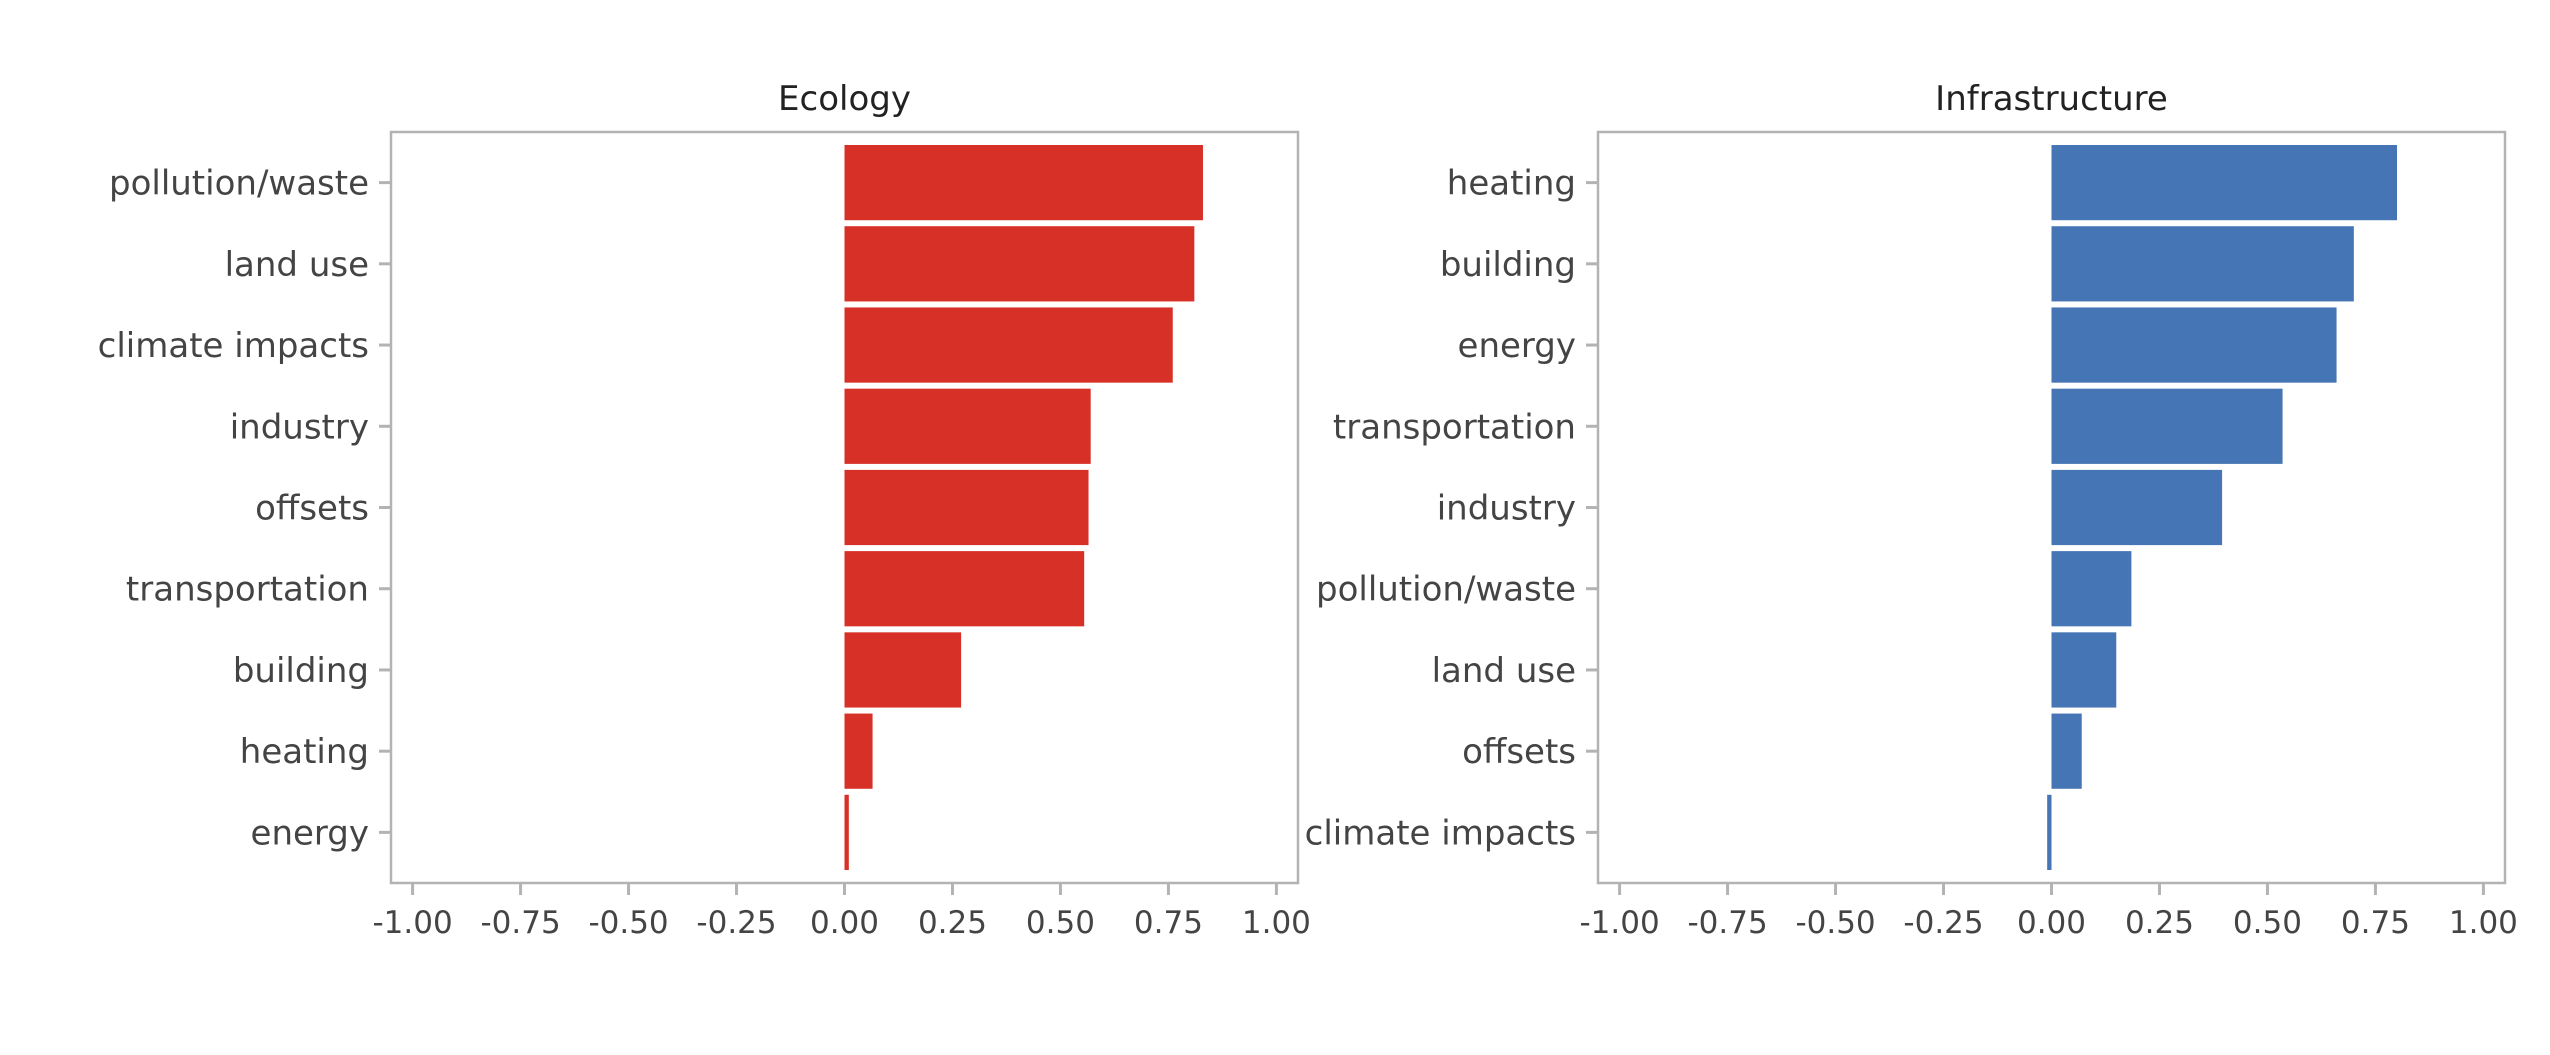  I want to click on panel-title: Infrastructure, so click(2051, 99).